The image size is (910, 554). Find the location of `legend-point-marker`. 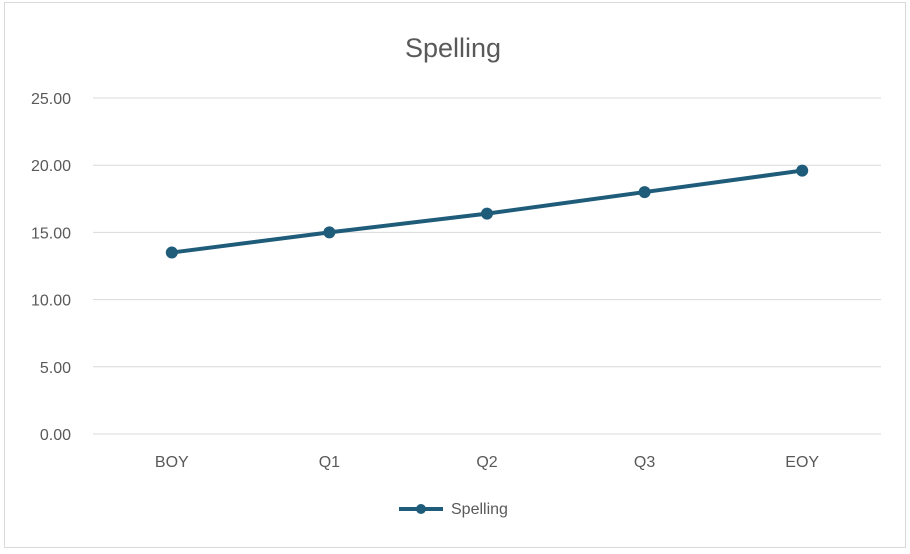

legend-point-marker is located at coordinates (421, 509).